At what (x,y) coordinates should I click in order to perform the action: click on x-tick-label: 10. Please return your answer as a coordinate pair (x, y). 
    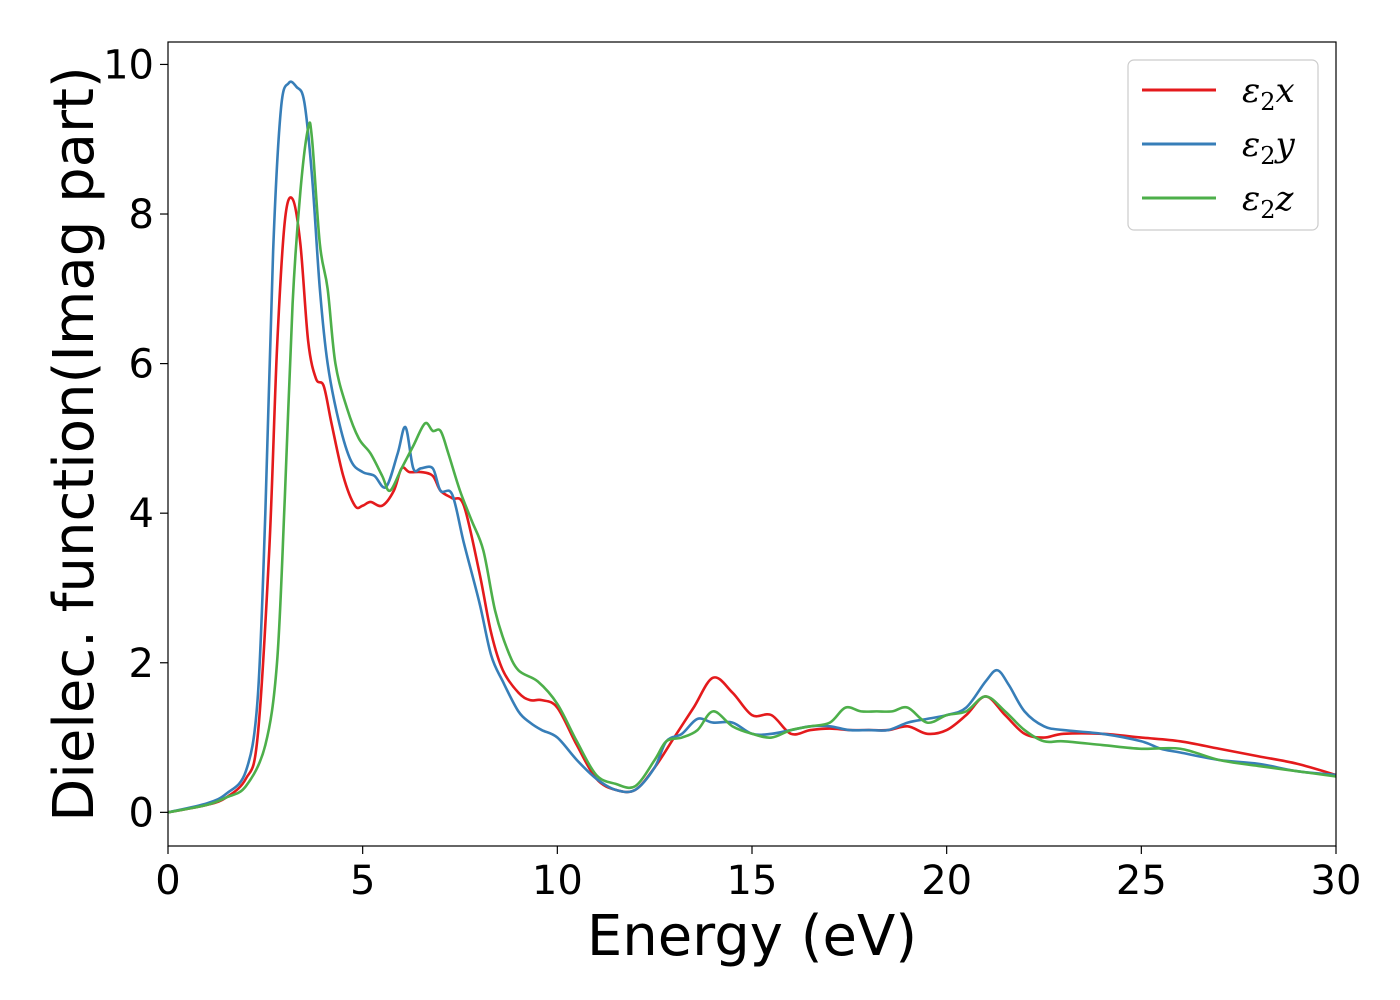
    Looking at the image, I should click on (557, 881).